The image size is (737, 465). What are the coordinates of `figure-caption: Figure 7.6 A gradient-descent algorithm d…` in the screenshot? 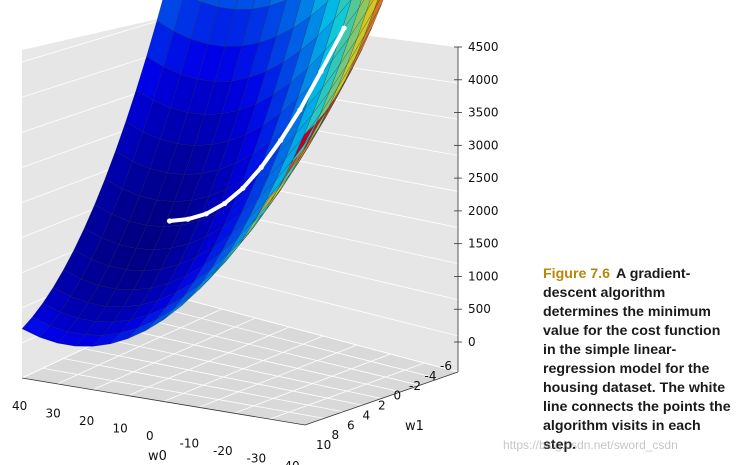 It's located at (639, 360).